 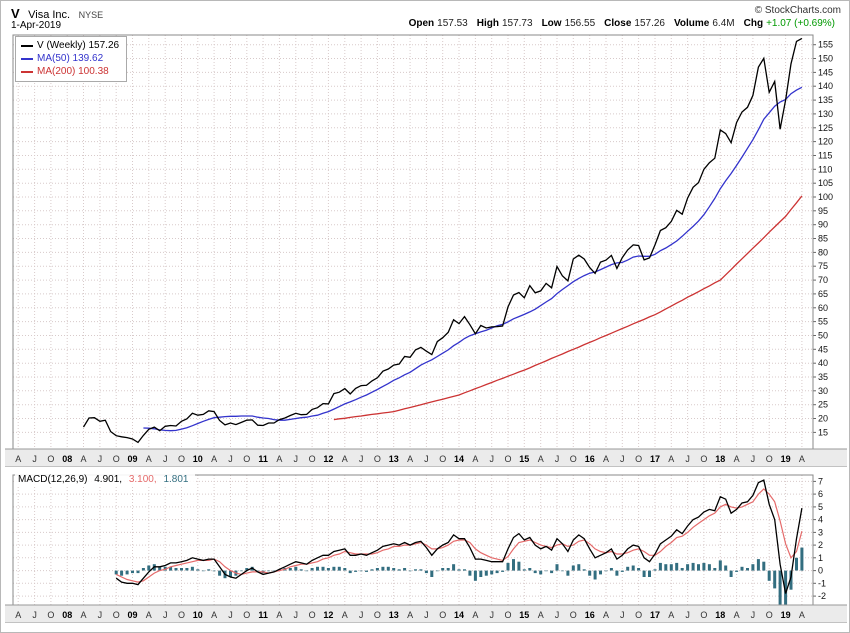 What do you see at coordinates (328, 615) in the screenshot?
I see `svg-text: 12` at bounding box center [328, 615].